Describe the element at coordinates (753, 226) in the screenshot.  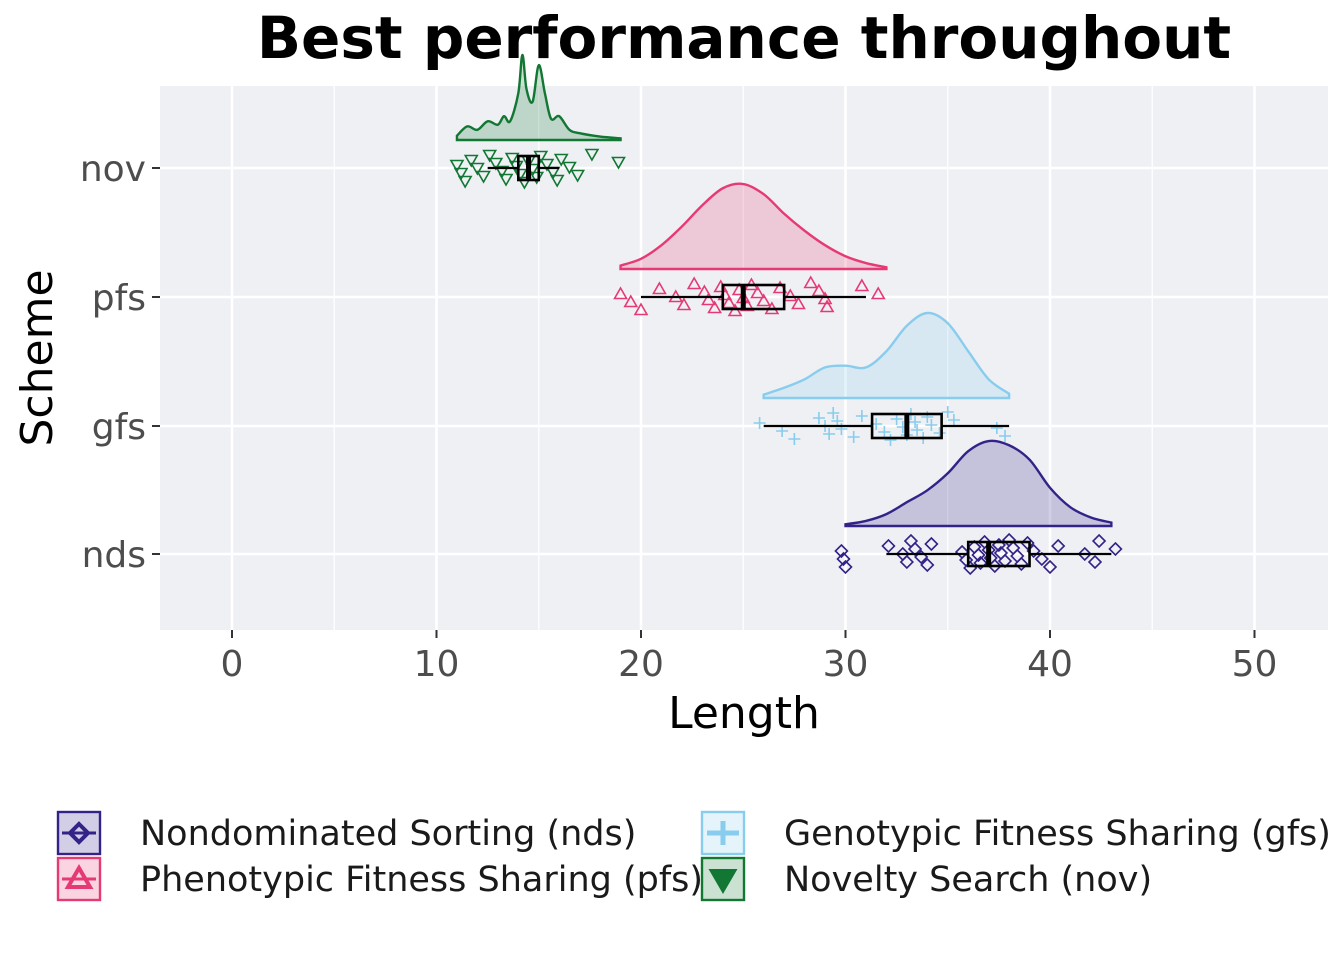
I see `density-cloud-pfs` at that location.